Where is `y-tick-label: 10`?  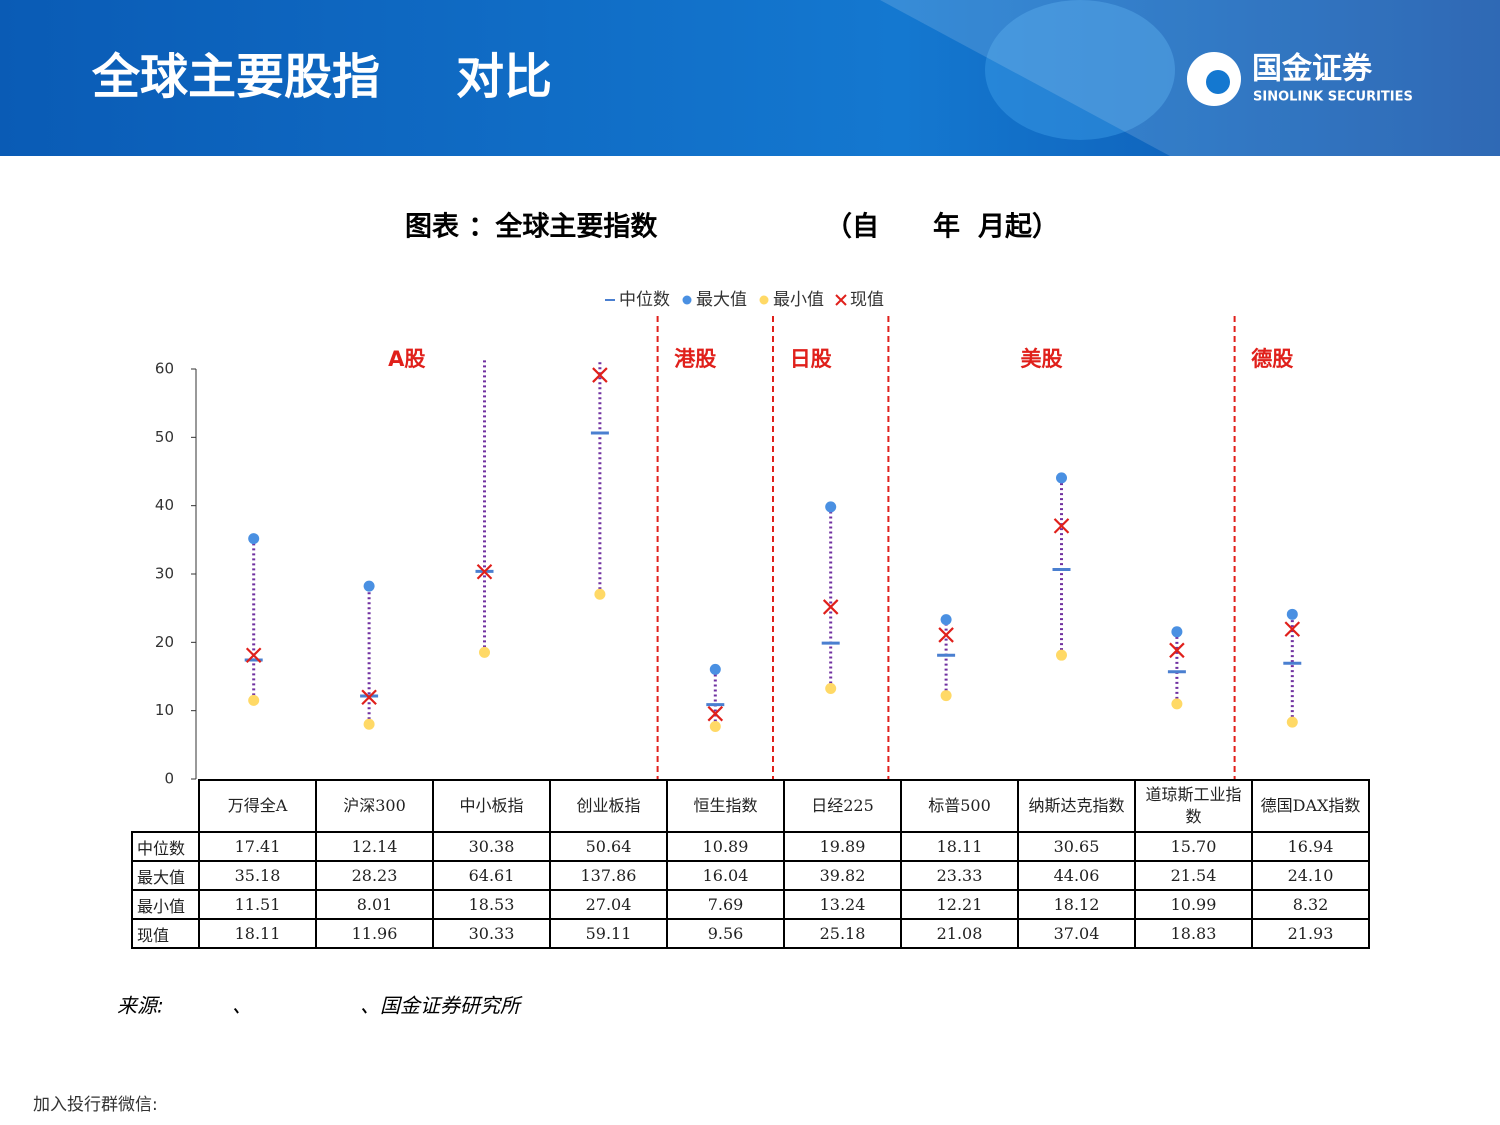 y-tick-label: 10 is located at coordinates (164, 710).